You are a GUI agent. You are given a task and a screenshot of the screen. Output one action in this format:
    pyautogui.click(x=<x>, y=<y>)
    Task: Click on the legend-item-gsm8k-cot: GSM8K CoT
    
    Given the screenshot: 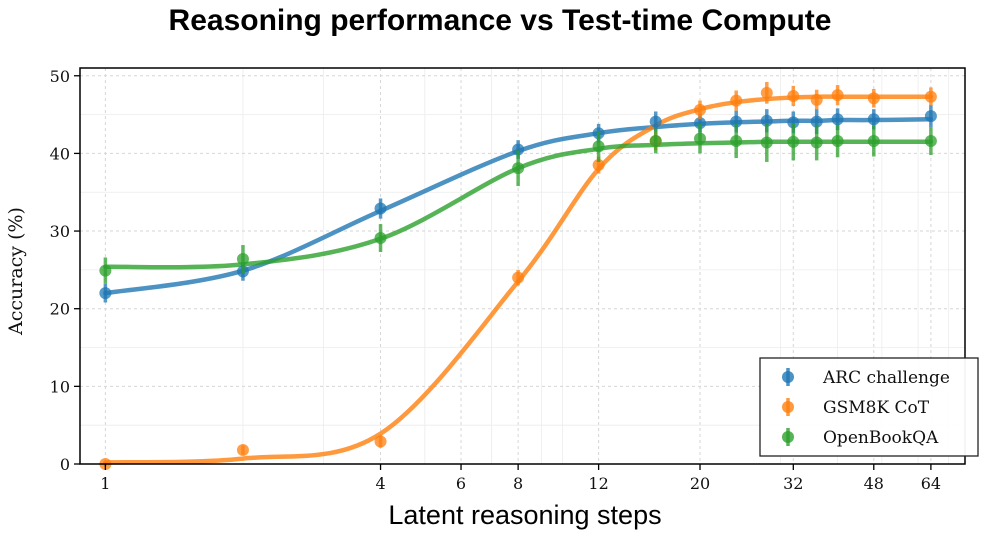 What is the action you would take?
    pyautogui.click(x=856, y=408)
    